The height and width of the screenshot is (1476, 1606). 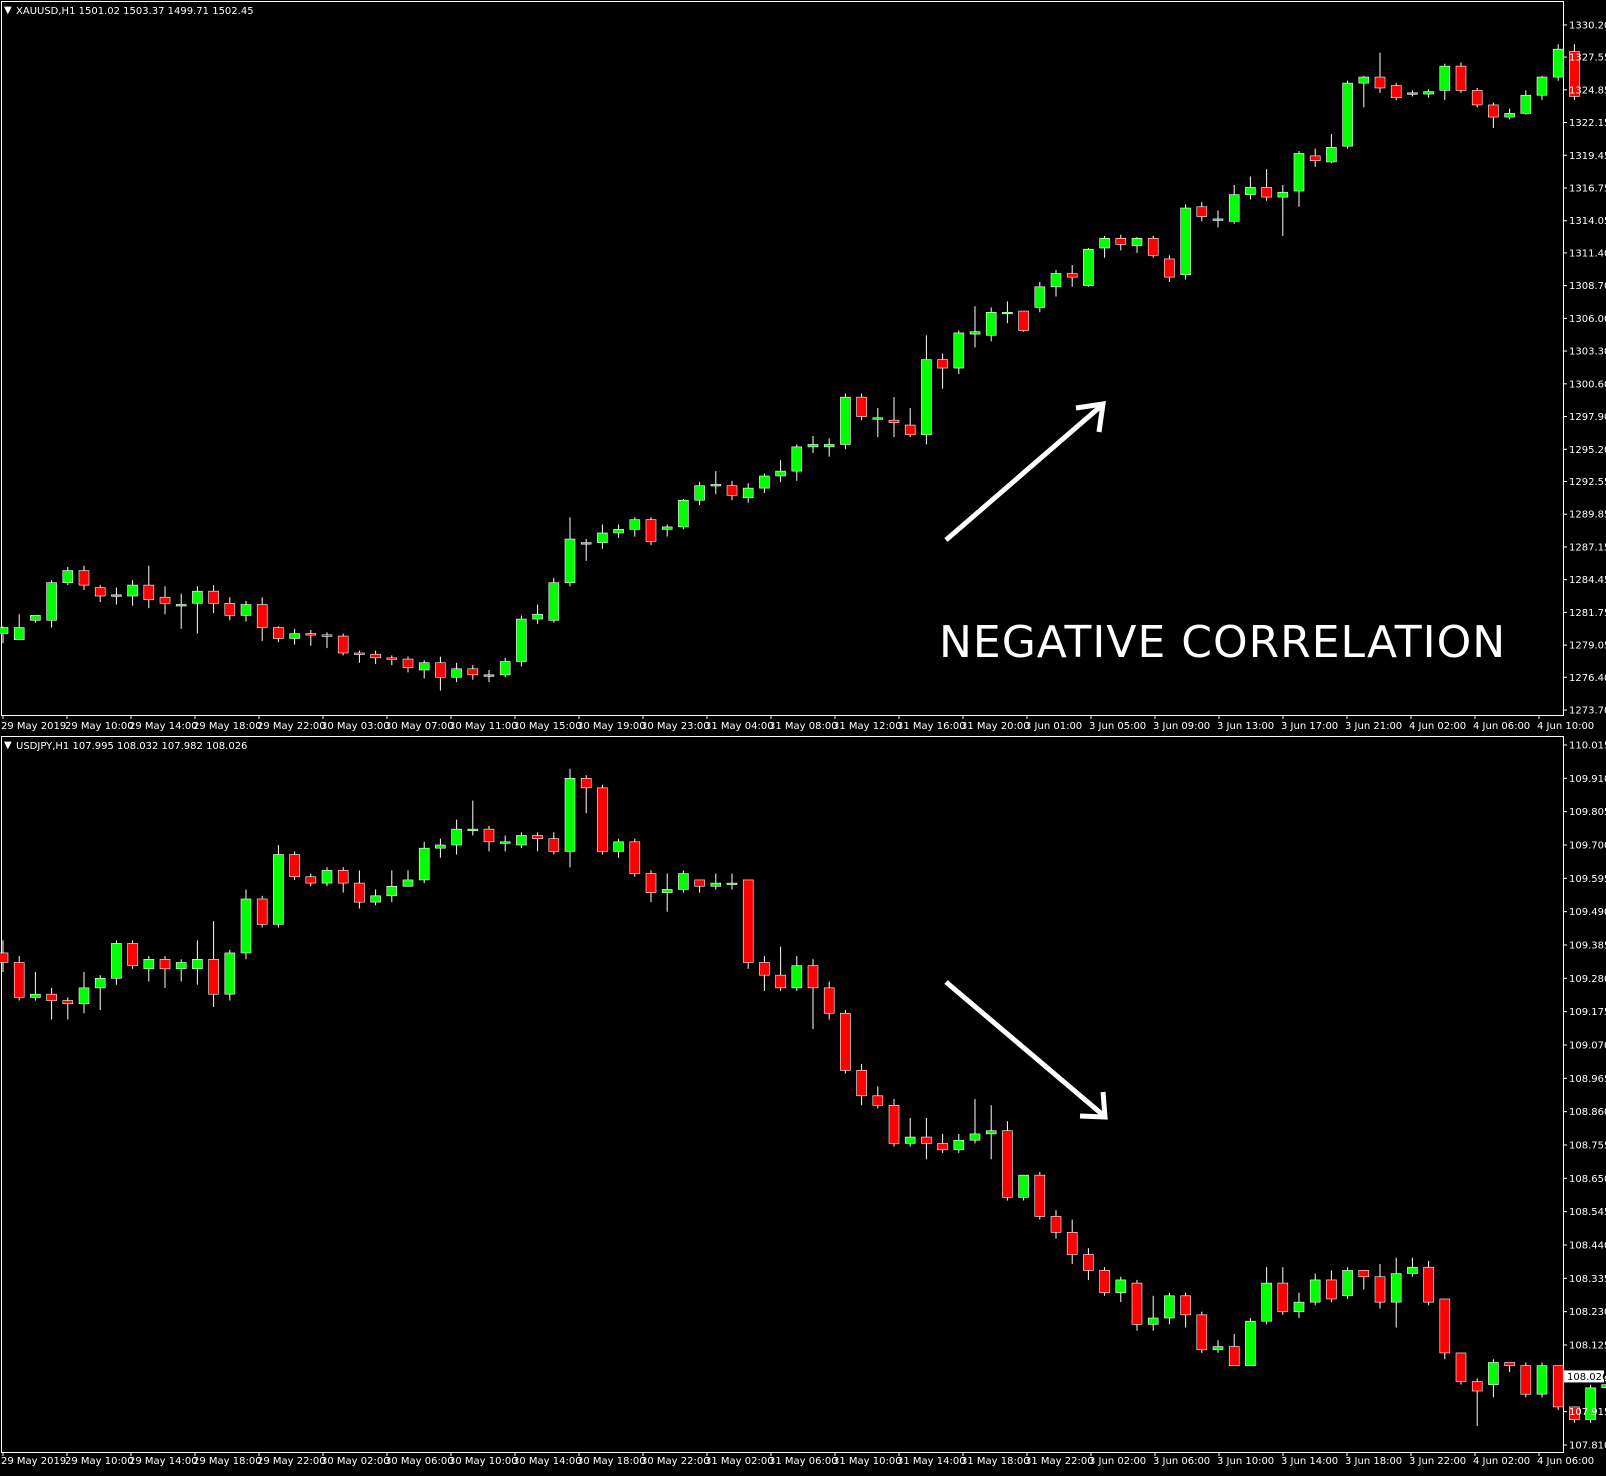 I want to click on x-tick-label: 30 May 19:00, so click(x=611, y=726).